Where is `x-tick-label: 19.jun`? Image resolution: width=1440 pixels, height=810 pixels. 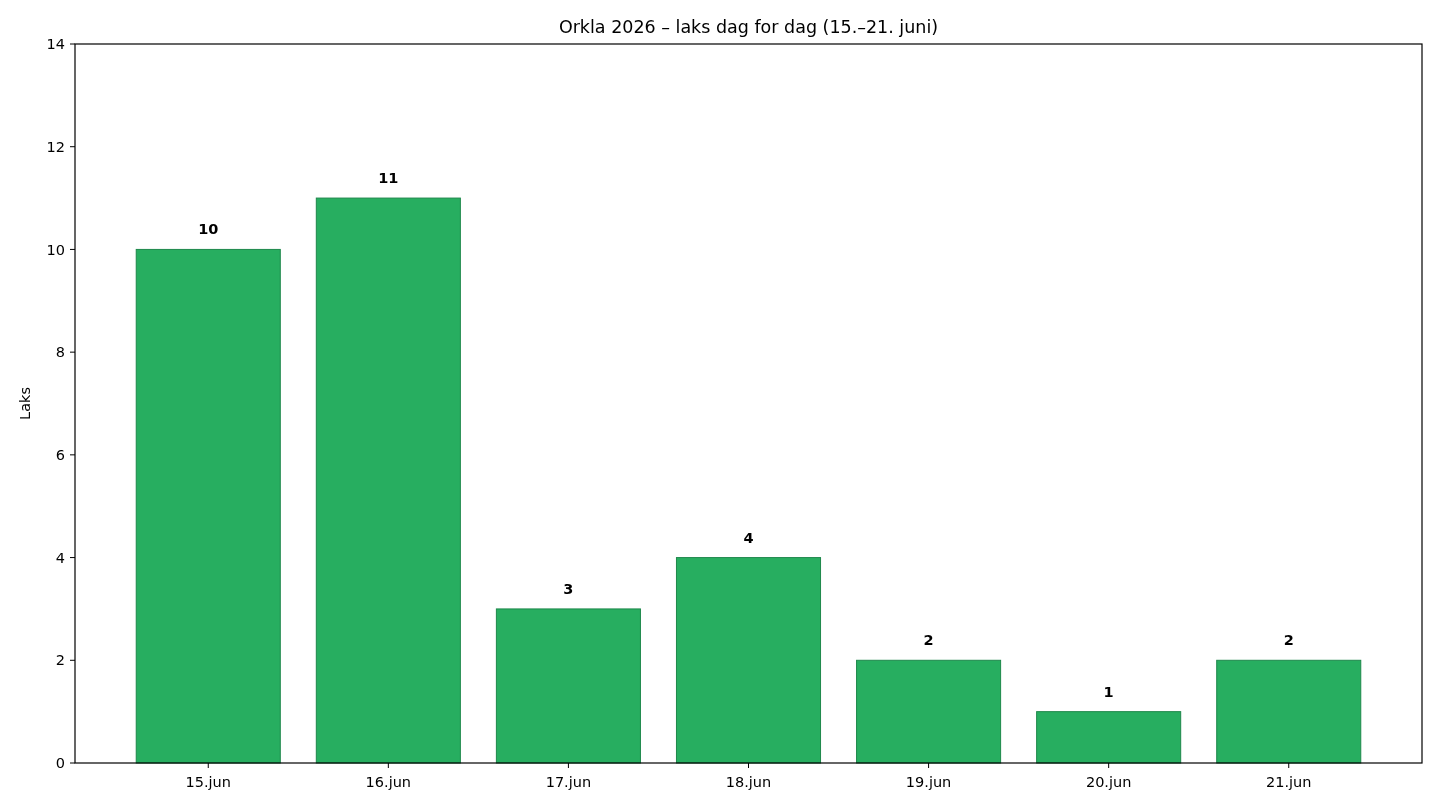 x-tick-label: 19.jun is located at coordinates (928, 782).